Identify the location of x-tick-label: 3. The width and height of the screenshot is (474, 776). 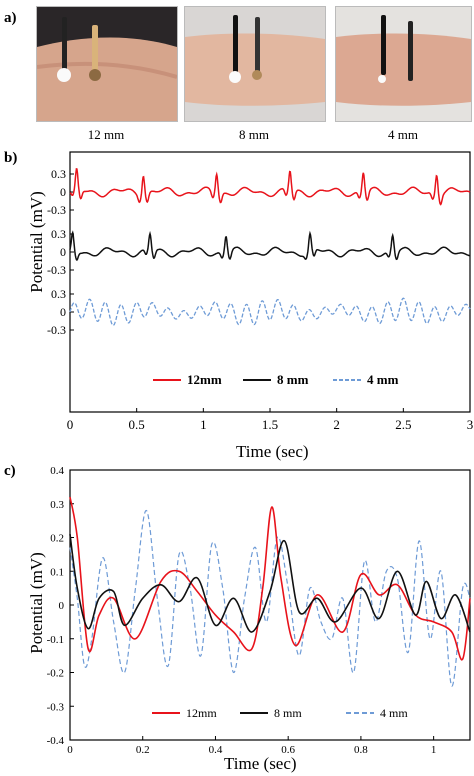
(470, 424).